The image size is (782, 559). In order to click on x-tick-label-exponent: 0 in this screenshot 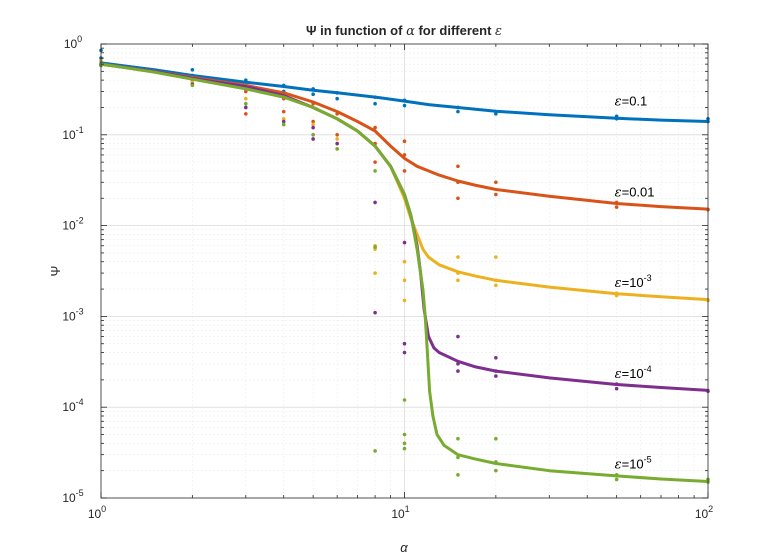, I will do `click(103, 509)`.